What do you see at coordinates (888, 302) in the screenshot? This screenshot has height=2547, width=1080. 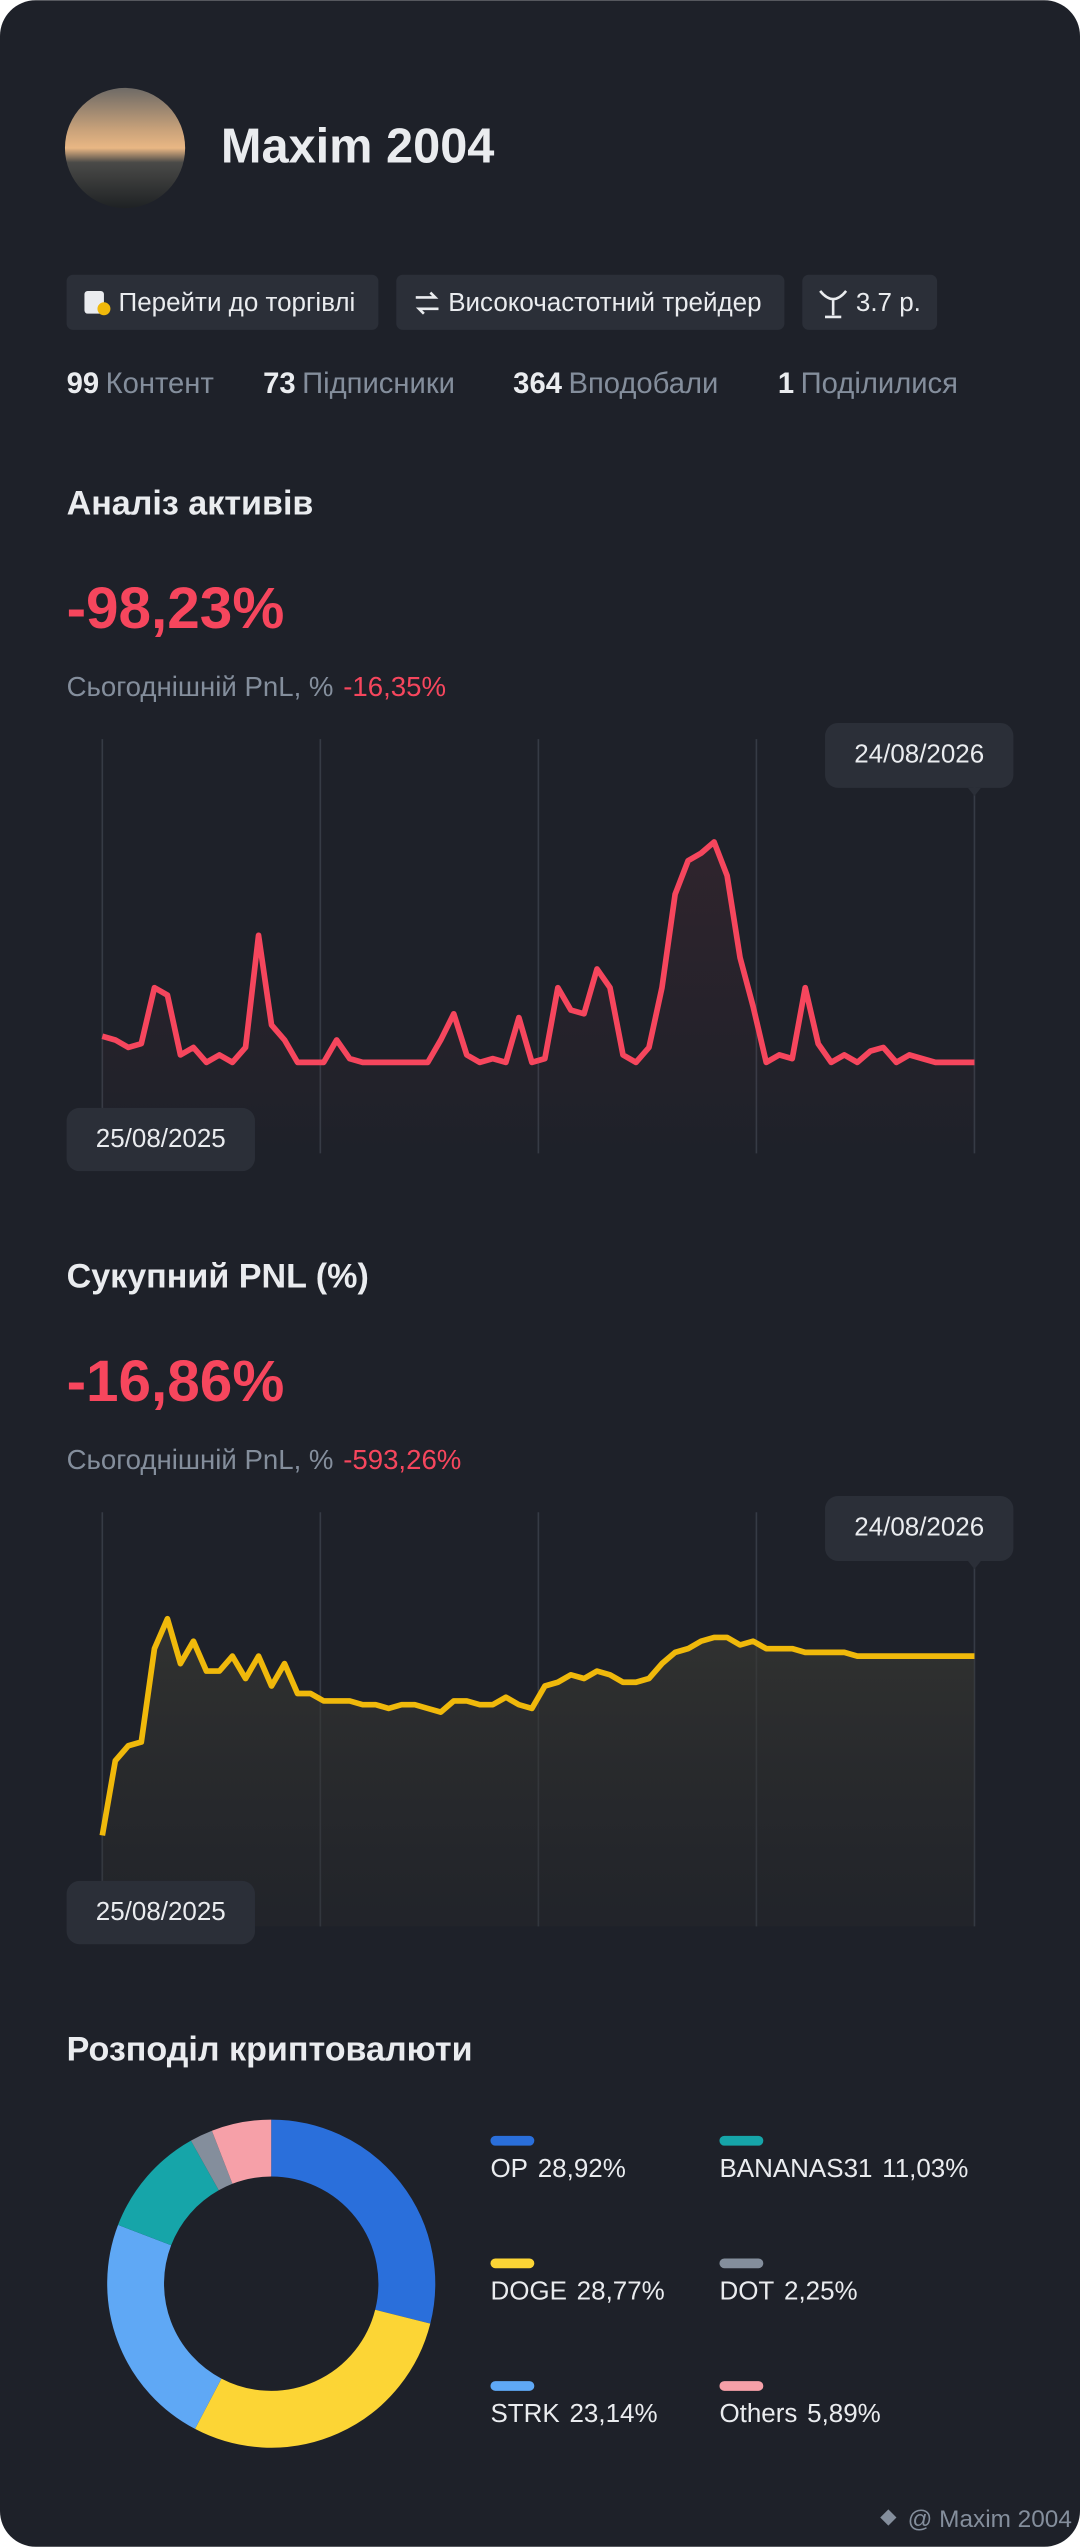 I see `tag-label: 3.7 р.` at bounding box center [888, 302].